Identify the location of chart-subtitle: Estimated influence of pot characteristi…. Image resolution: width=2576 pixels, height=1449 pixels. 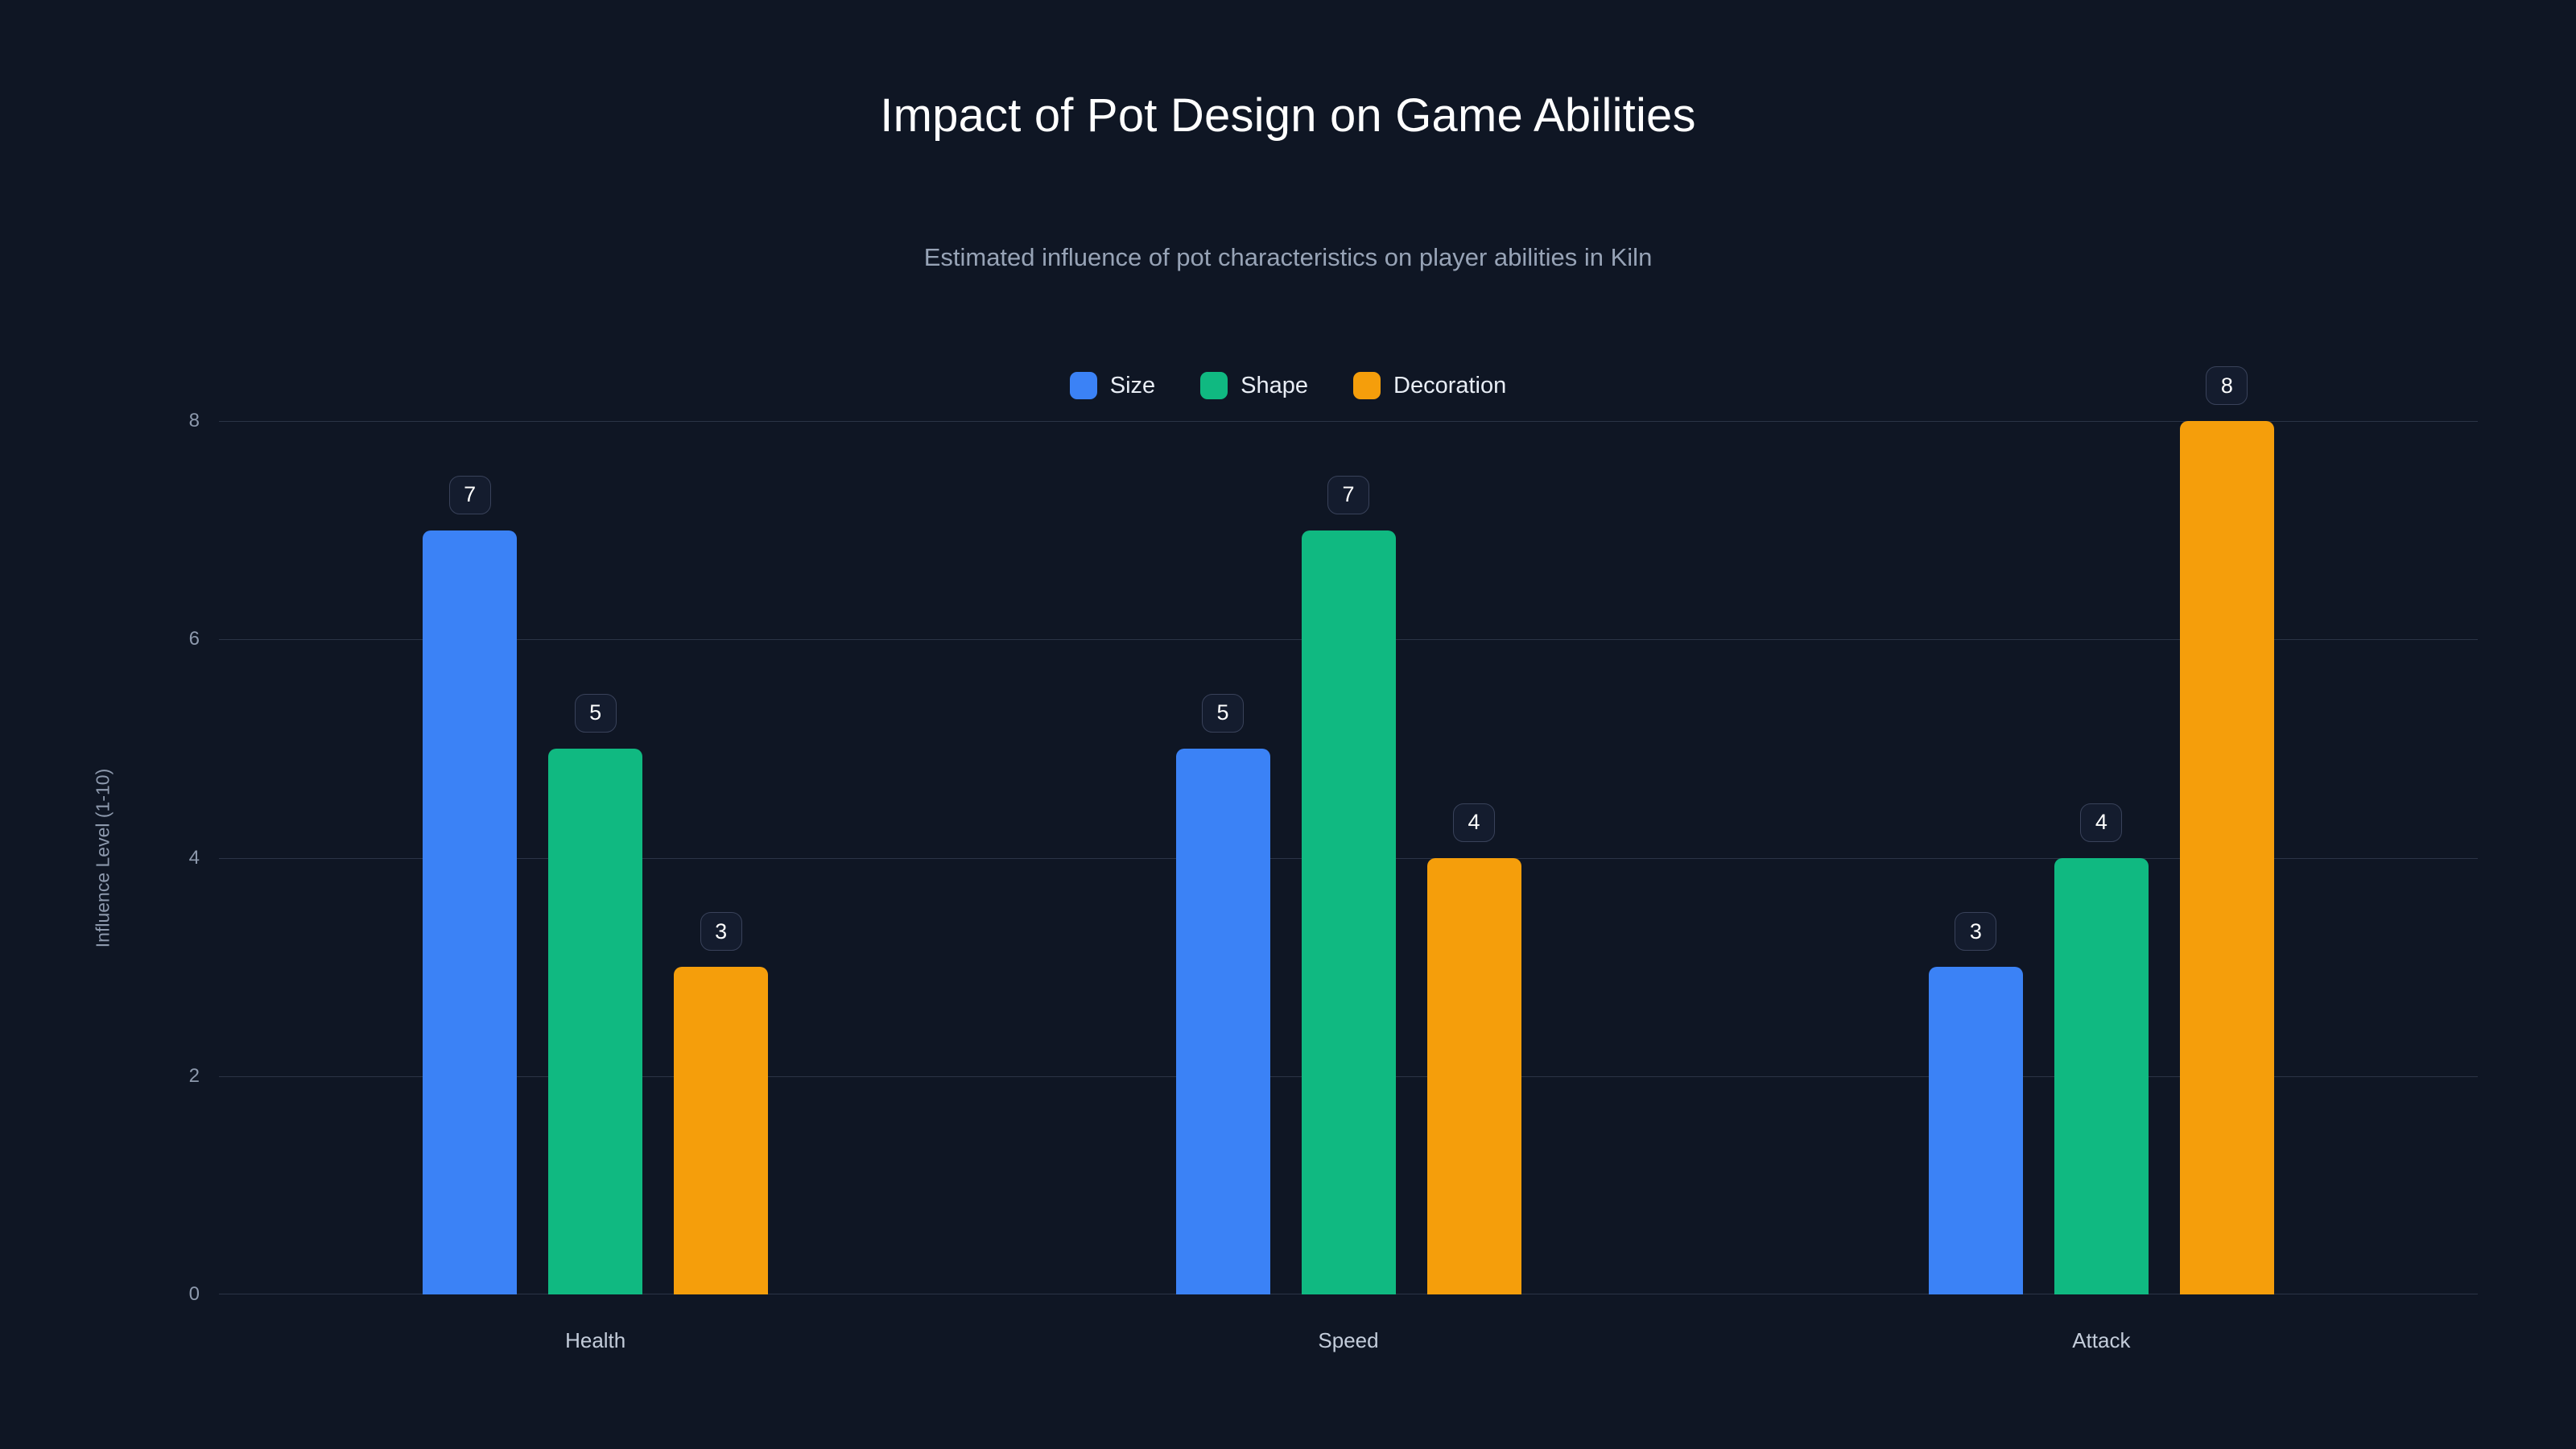
(1288, 257).